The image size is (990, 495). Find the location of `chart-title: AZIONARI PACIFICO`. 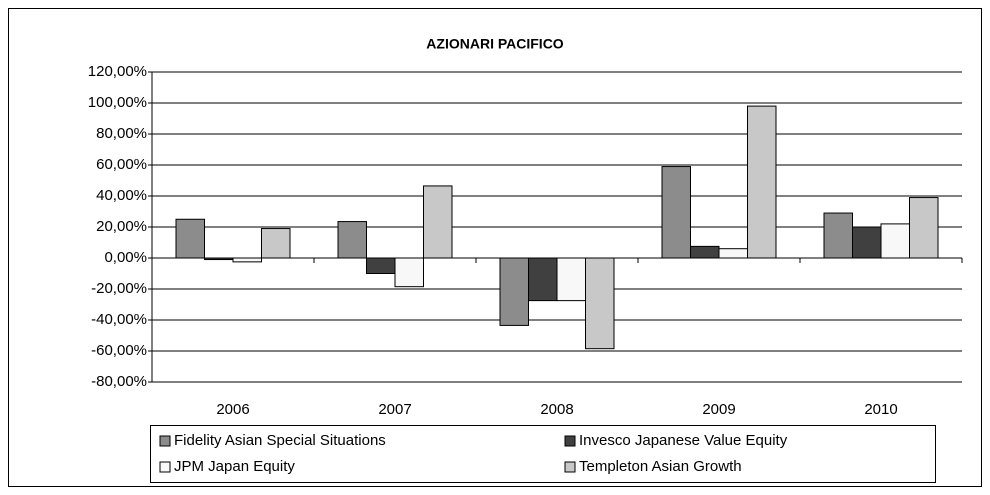

chart-title: AZIONARI PACIFICO is located at coordinates (495, 44).